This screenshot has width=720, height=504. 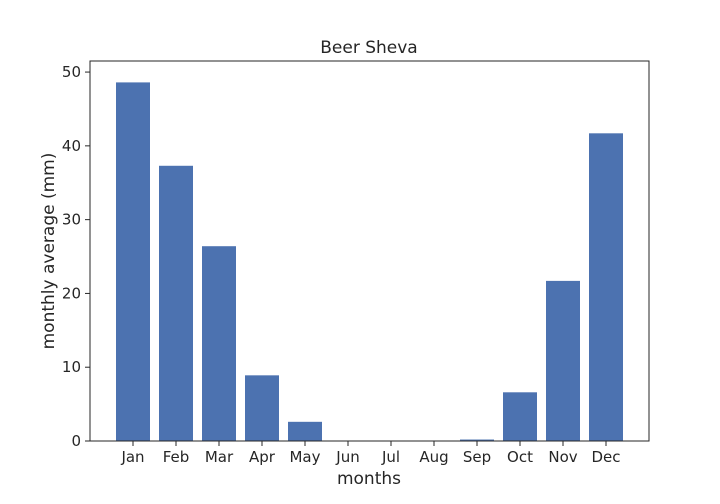 What do you see at coordinates (563, 360) in the screenshot?
I see `bar-nov` at bounding box center [563, 360].